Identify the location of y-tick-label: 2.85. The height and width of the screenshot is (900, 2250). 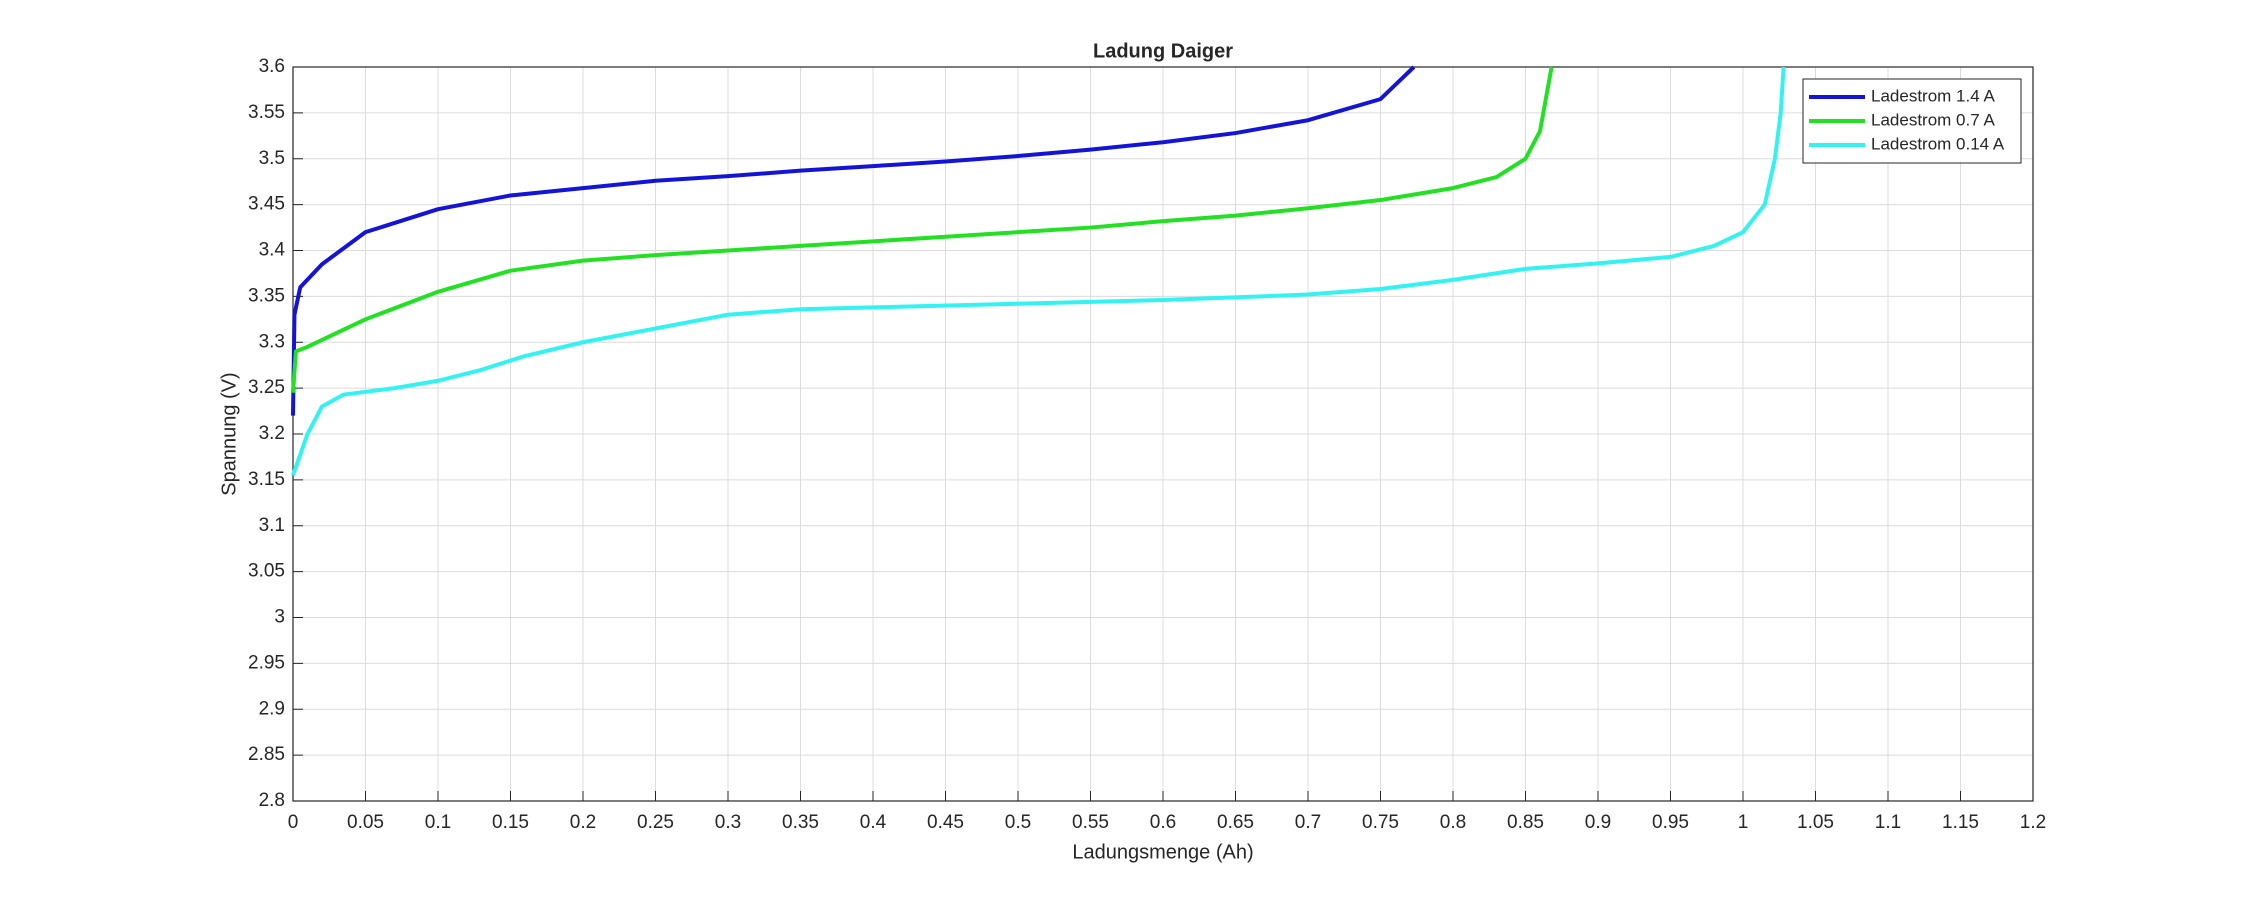
(266, 754).